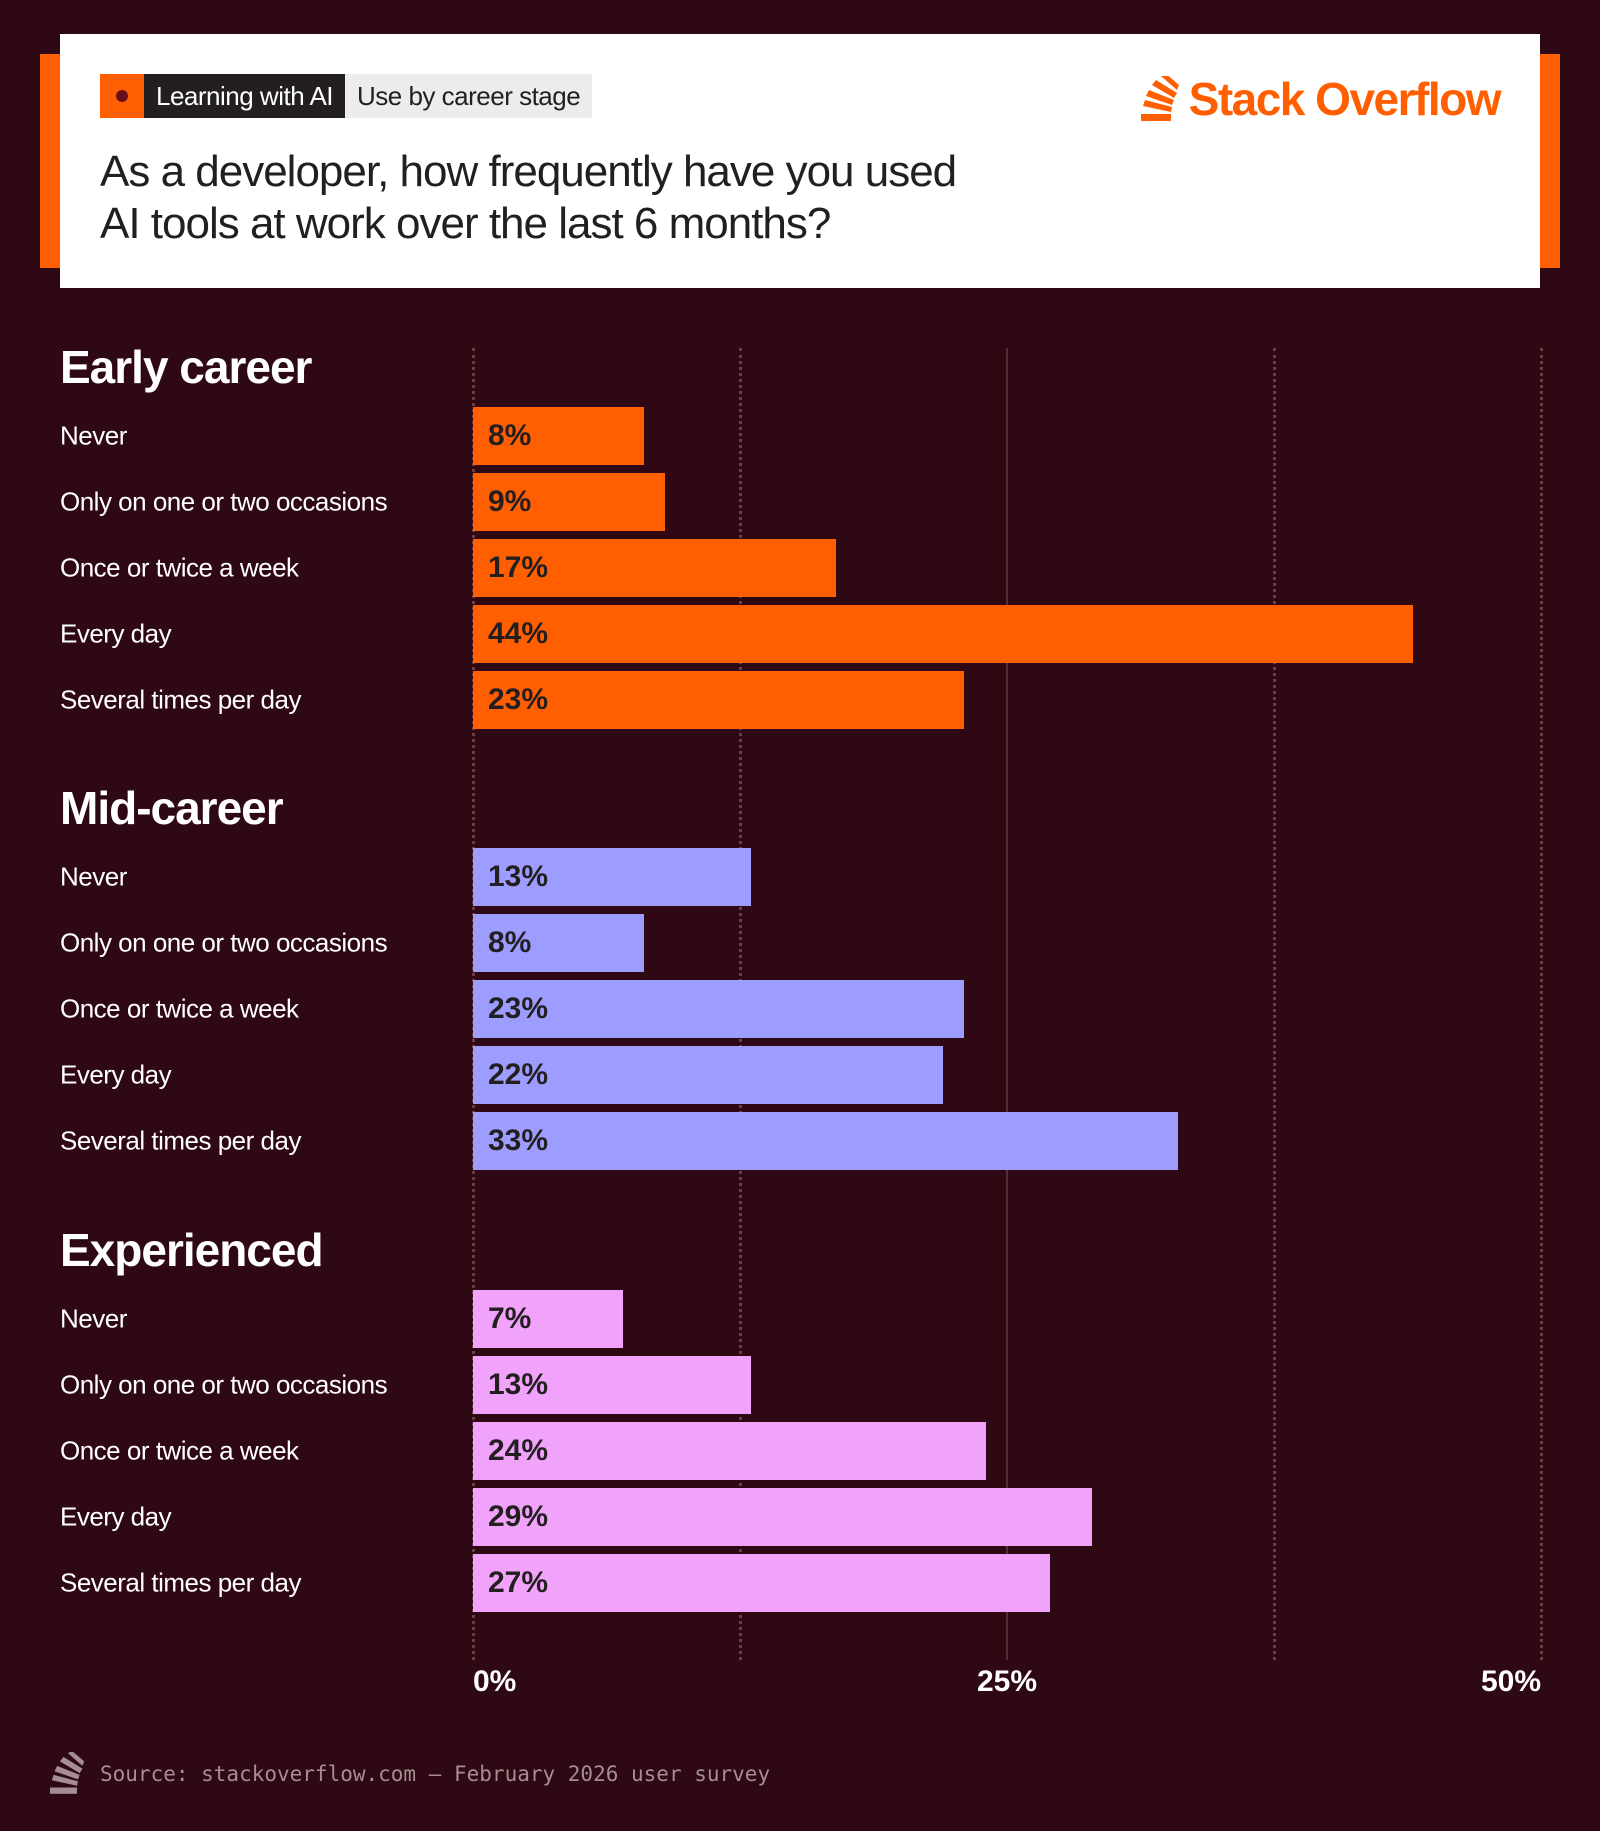  Describe the element at coordinates (51, 161) in the screenshot. I see `left-accent-bar` at that location.